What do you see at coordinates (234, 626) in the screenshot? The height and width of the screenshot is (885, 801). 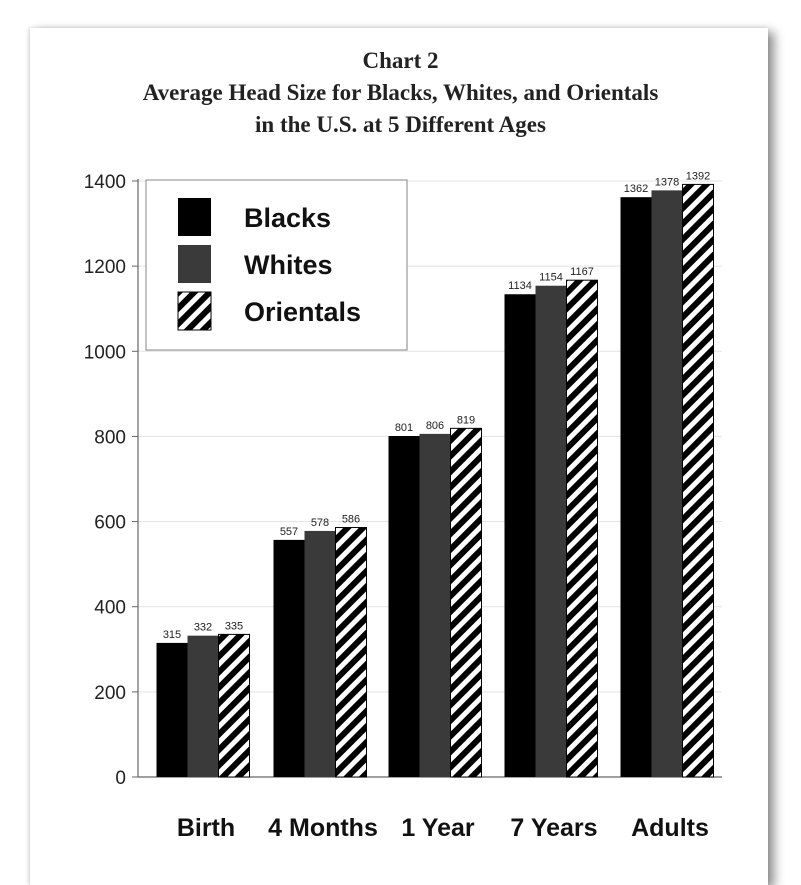 I see `data-label: 335` at bounding box center [234, 626].